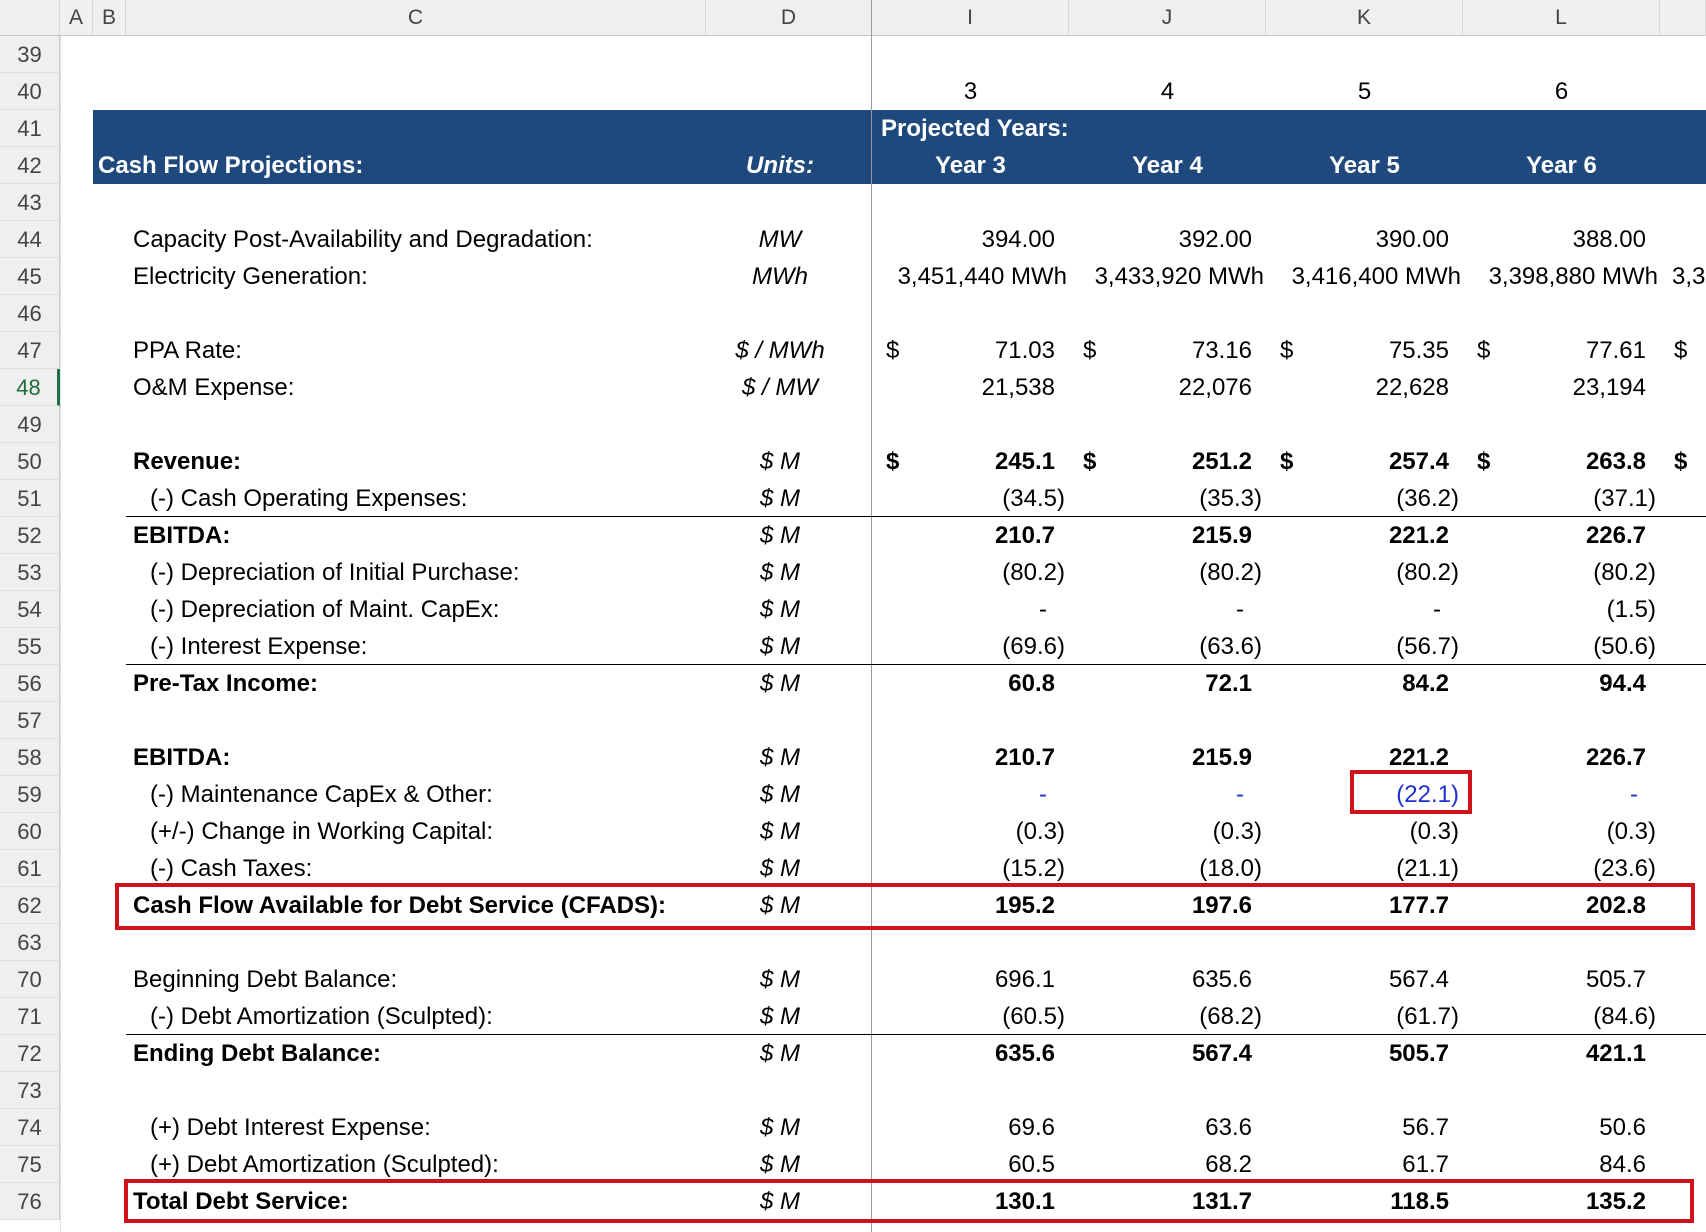  Describe the element at coordinates (780, 387) in the screenshot. I see `units-cell: $ / MW` at that location.